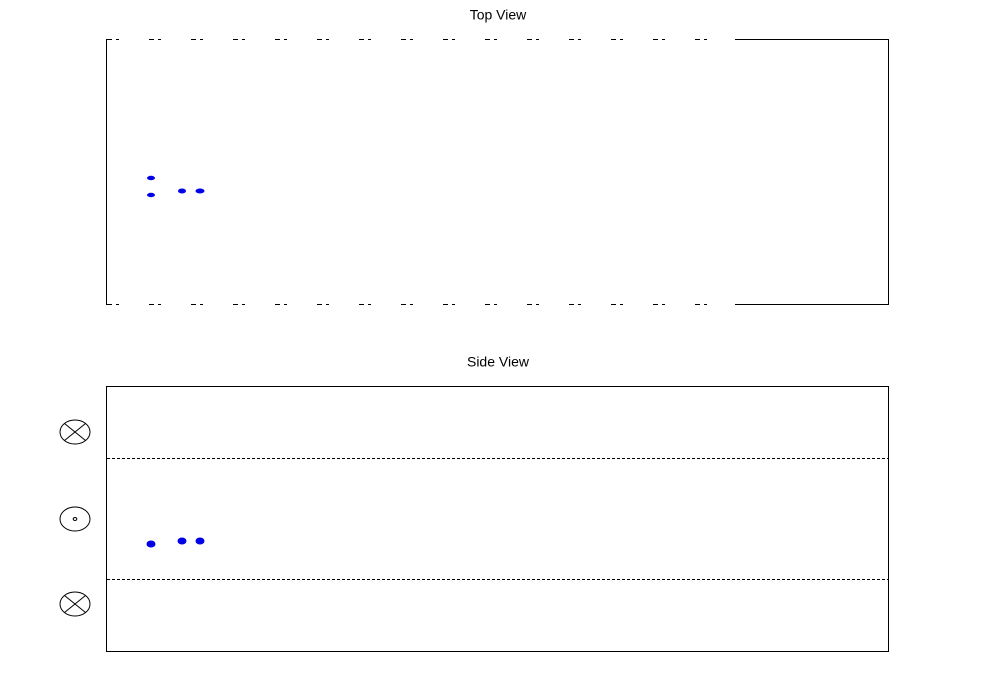 The width and height of the screenshot is (998, 693). I want to click on panel-title: Side View, so click(498, 362).